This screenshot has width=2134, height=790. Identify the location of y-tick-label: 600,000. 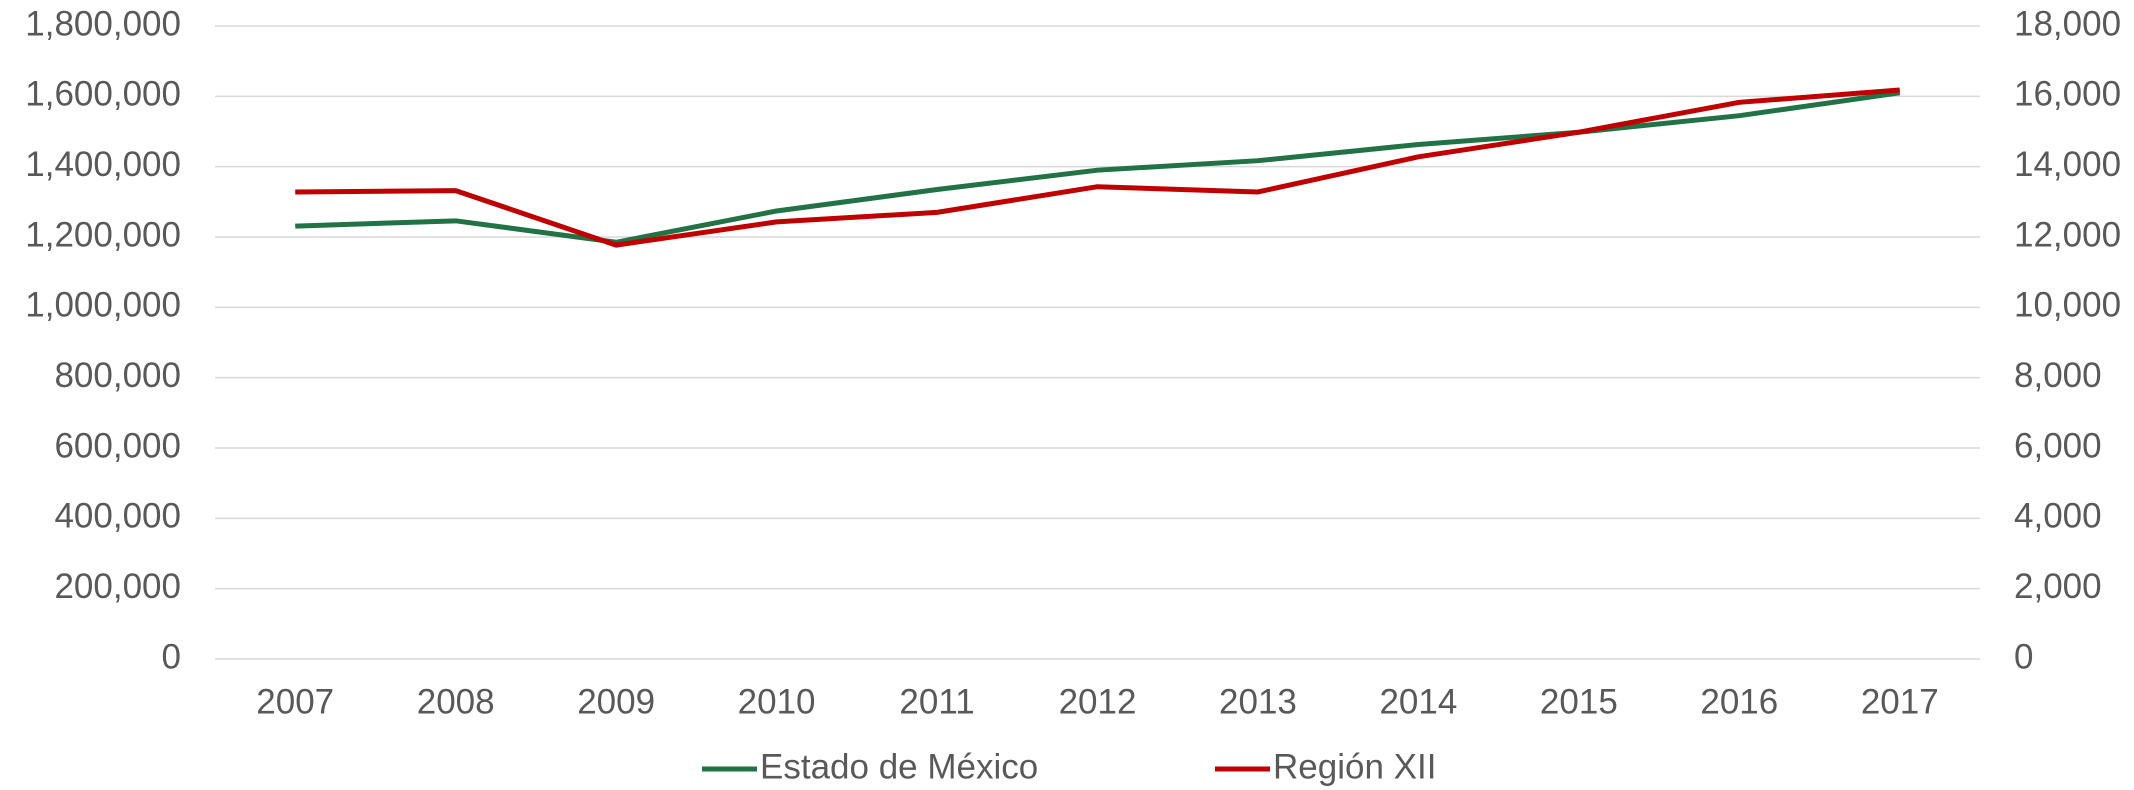
(117, 445).